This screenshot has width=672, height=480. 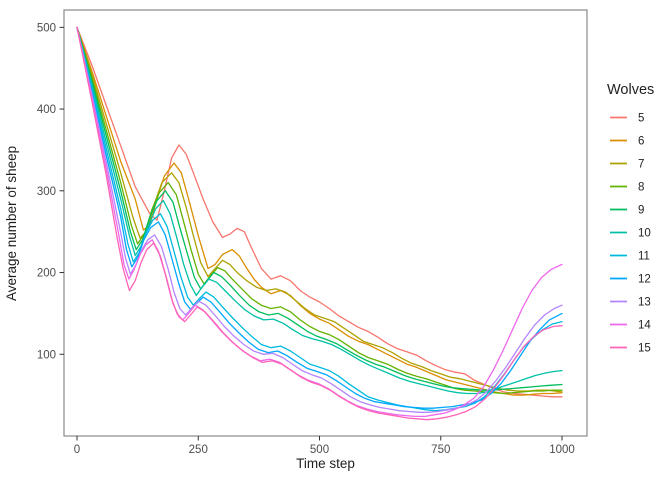 I want to click on legend-item-5: 5, so click(x=627, y=119).